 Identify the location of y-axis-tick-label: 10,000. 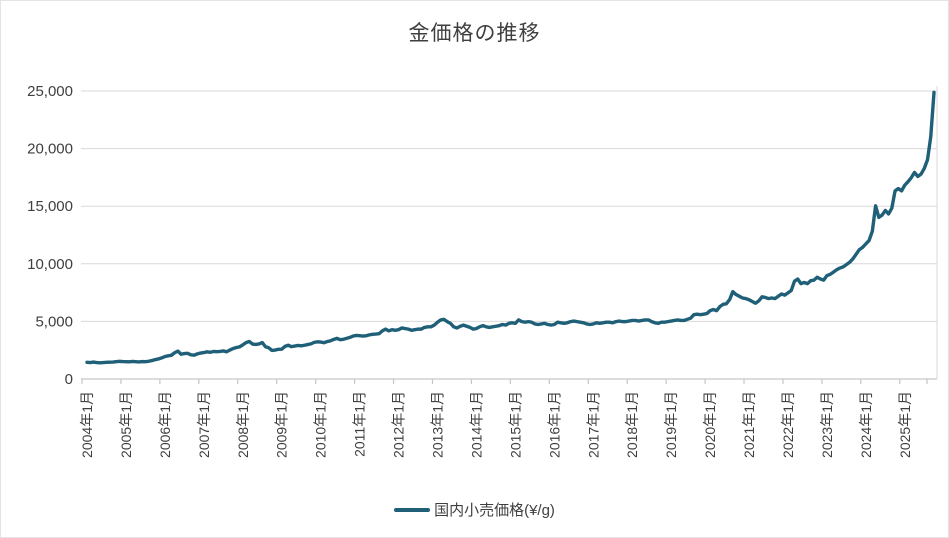
(50, 264).